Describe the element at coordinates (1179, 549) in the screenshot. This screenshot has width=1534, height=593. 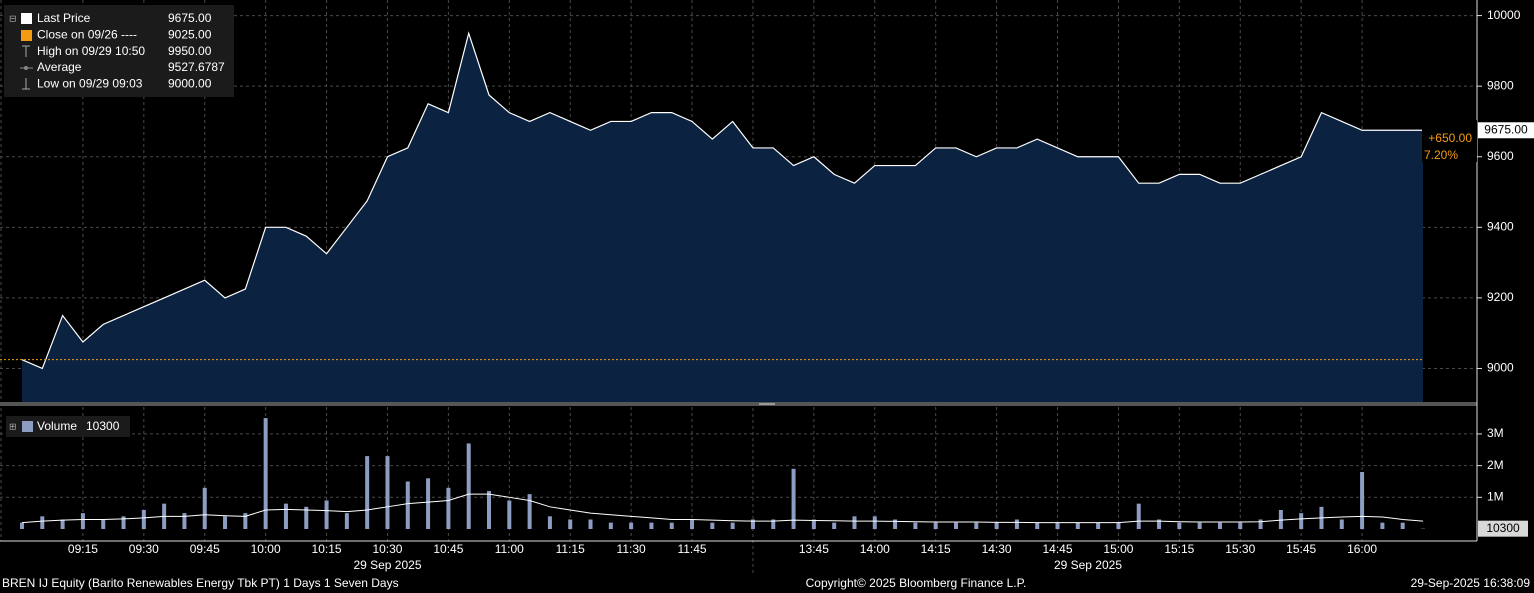
I see `x-tick-label: 15:15` at that location.